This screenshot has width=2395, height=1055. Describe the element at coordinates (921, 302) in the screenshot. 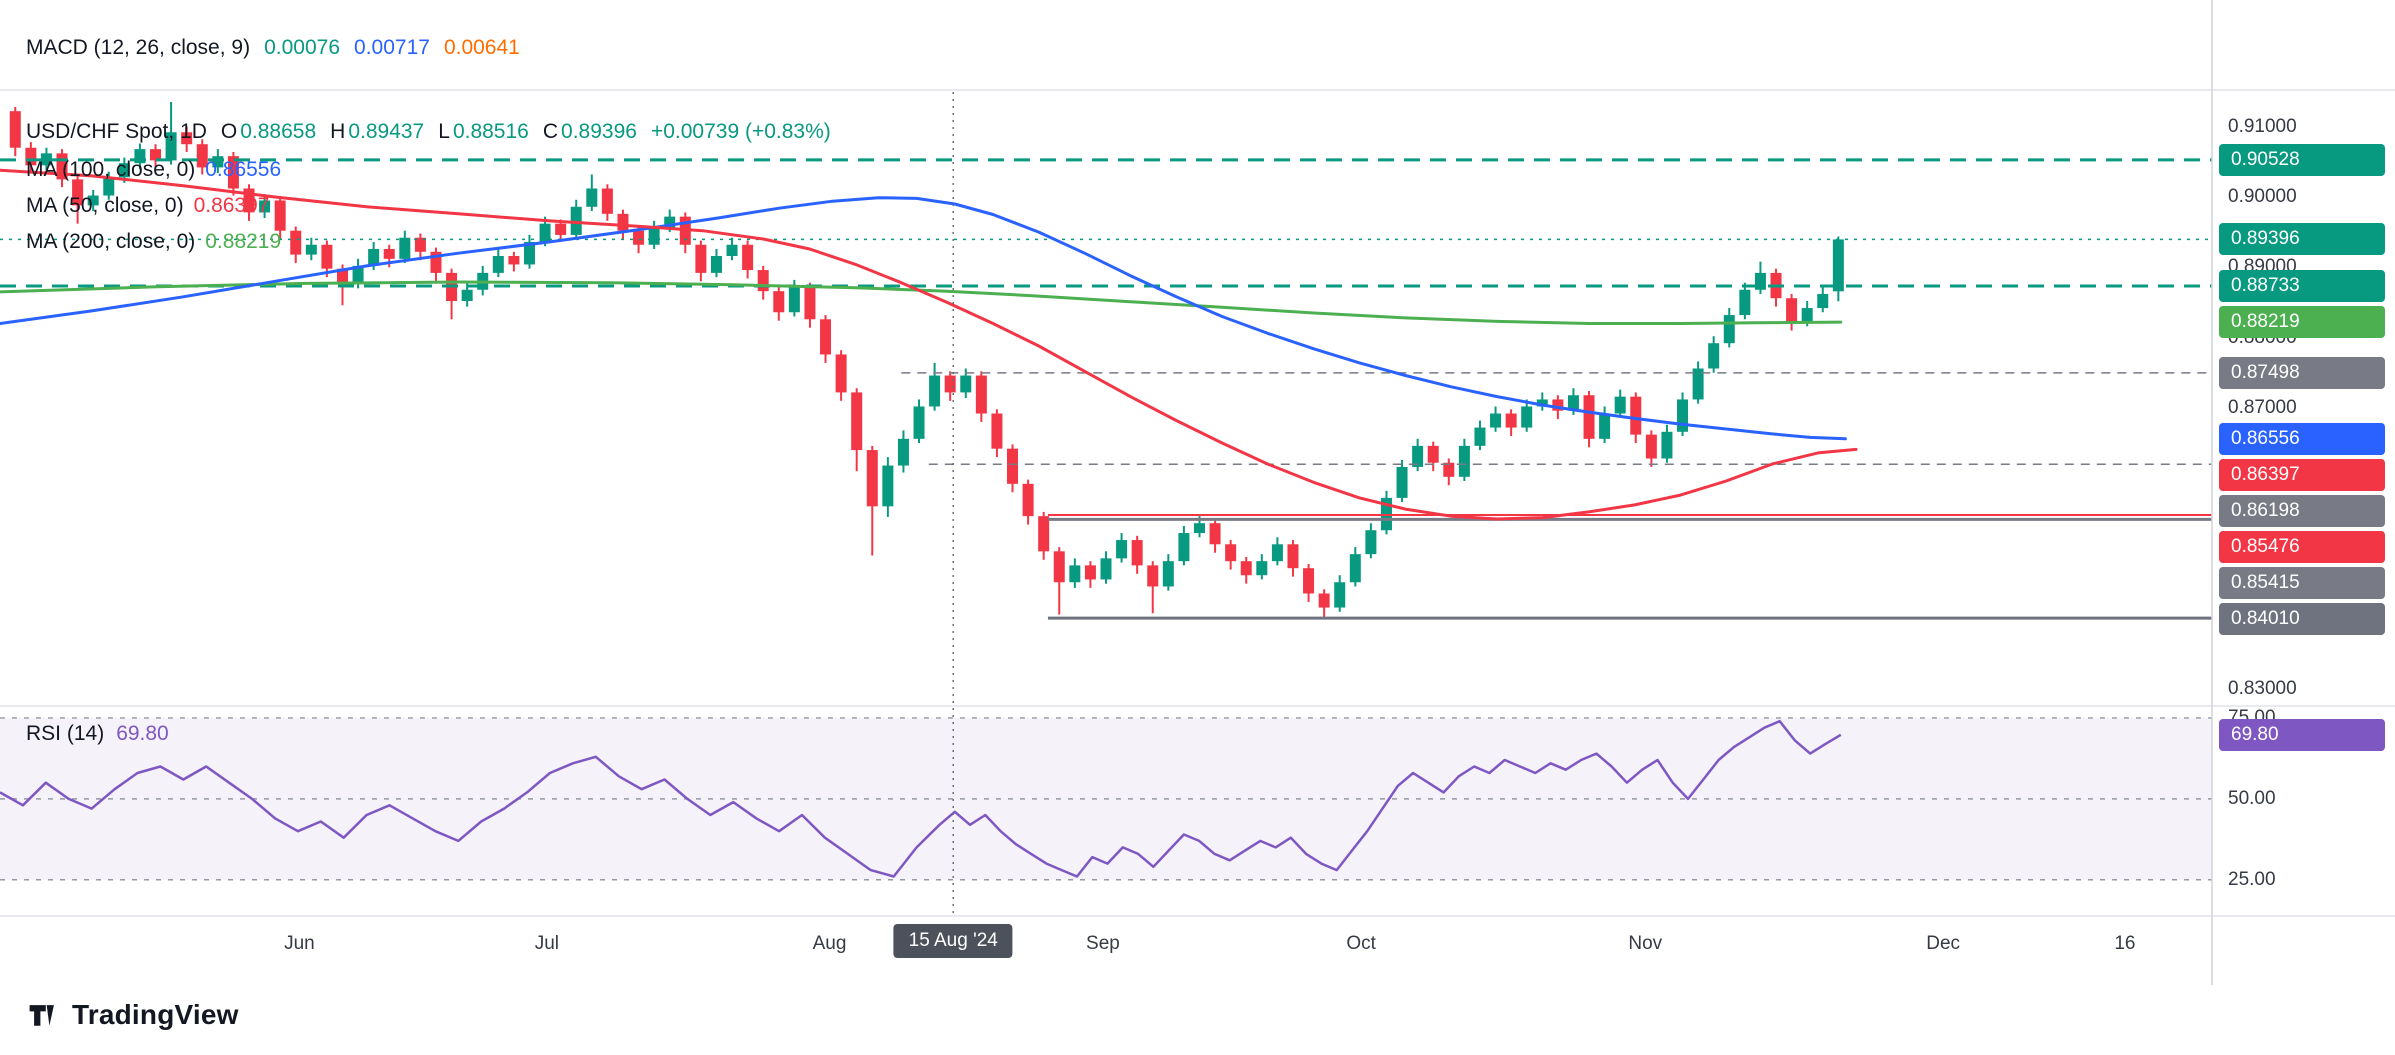

I see `ma200-line` at that location.